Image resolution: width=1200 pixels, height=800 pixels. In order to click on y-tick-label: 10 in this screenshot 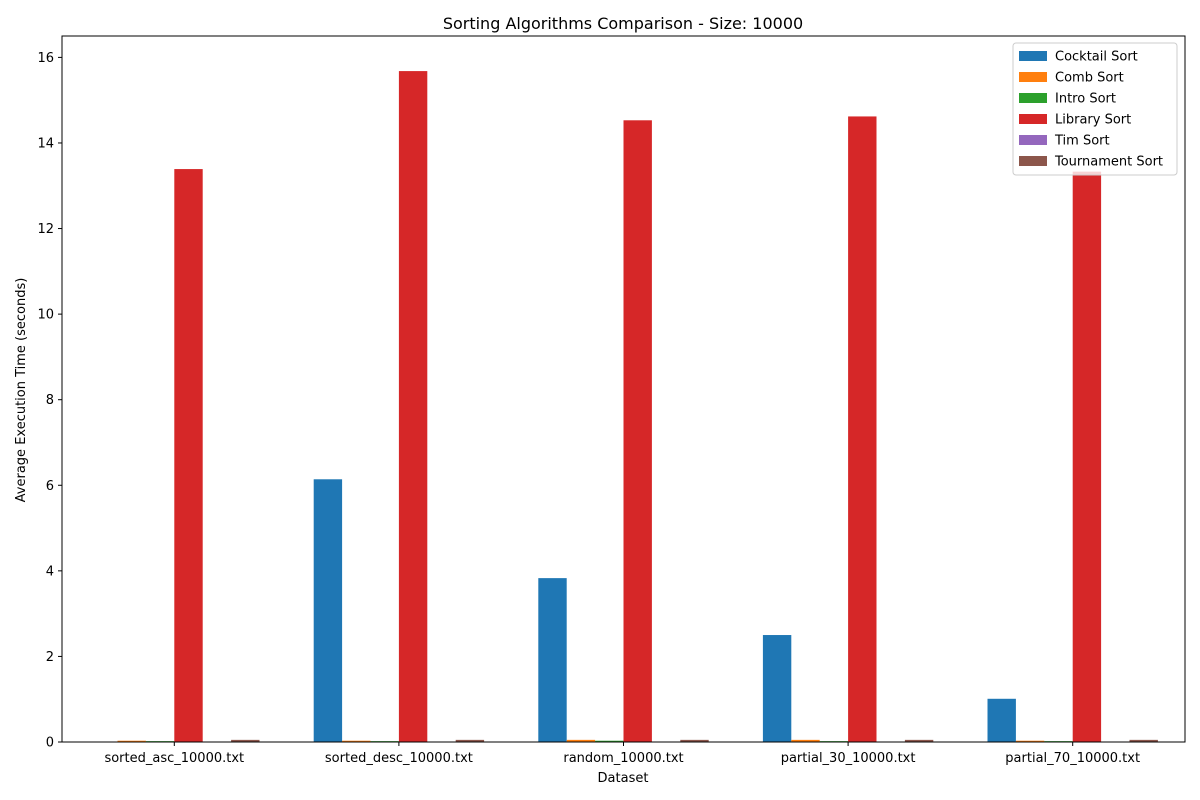, I will do `click(45, 315)`.